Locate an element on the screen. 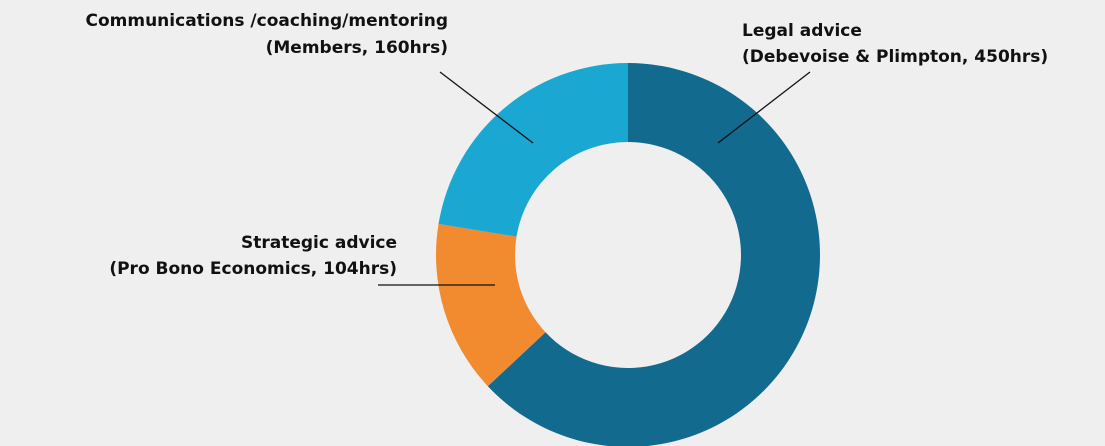  slice-label: Strategic advice is located at coordinates (319, 243).